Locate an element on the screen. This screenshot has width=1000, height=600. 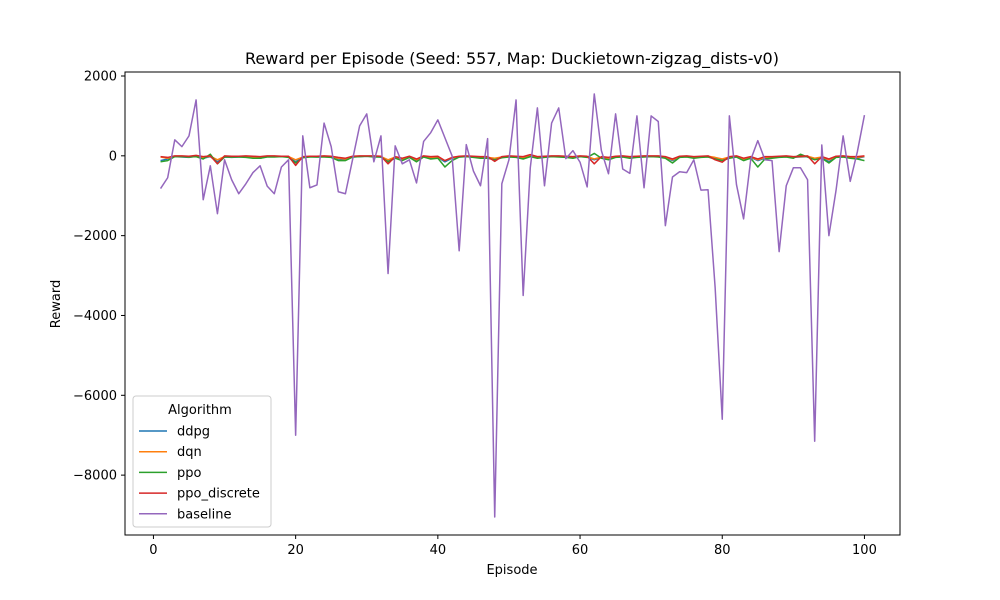
legend-label-ddpg: ddpg is located at coordinates (193, 432).